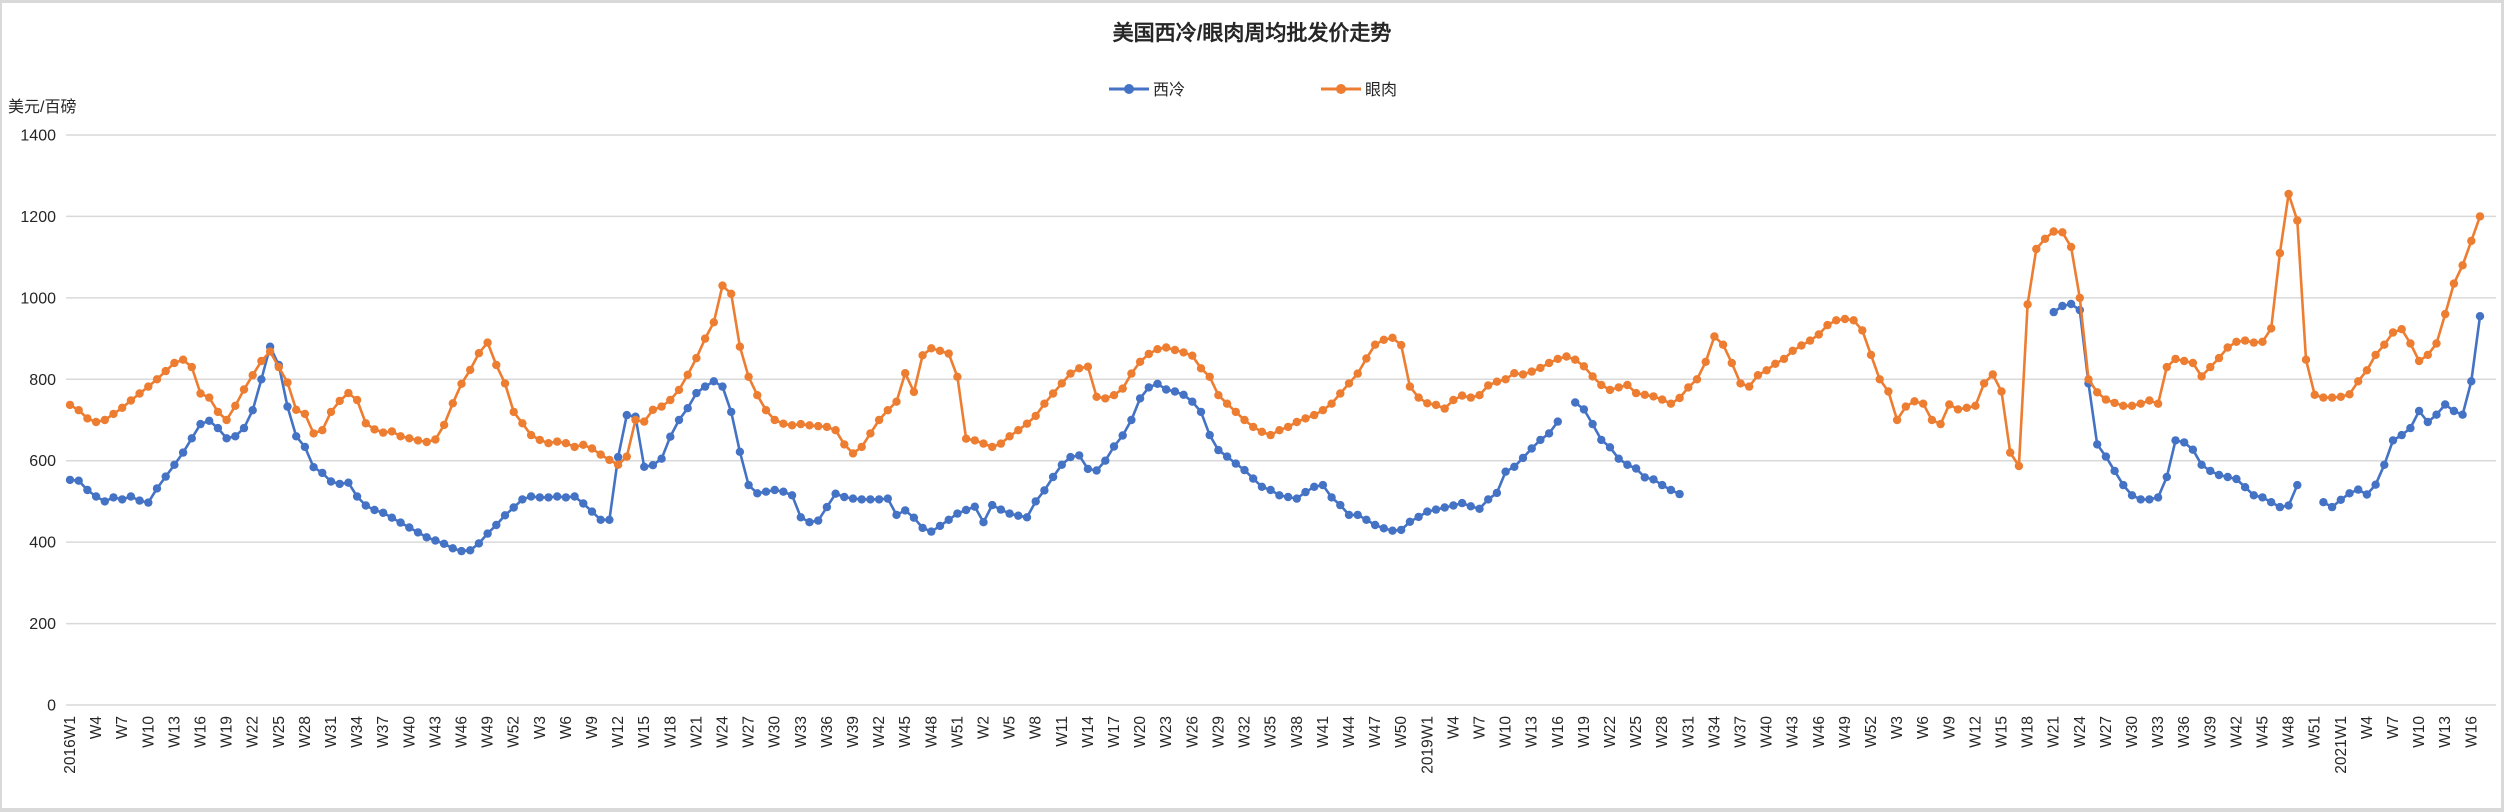  What do you see at coordinates (2158, 732) in the screenshot?
I see `x-tick-label: W33` at bounding box center [2158, 732].